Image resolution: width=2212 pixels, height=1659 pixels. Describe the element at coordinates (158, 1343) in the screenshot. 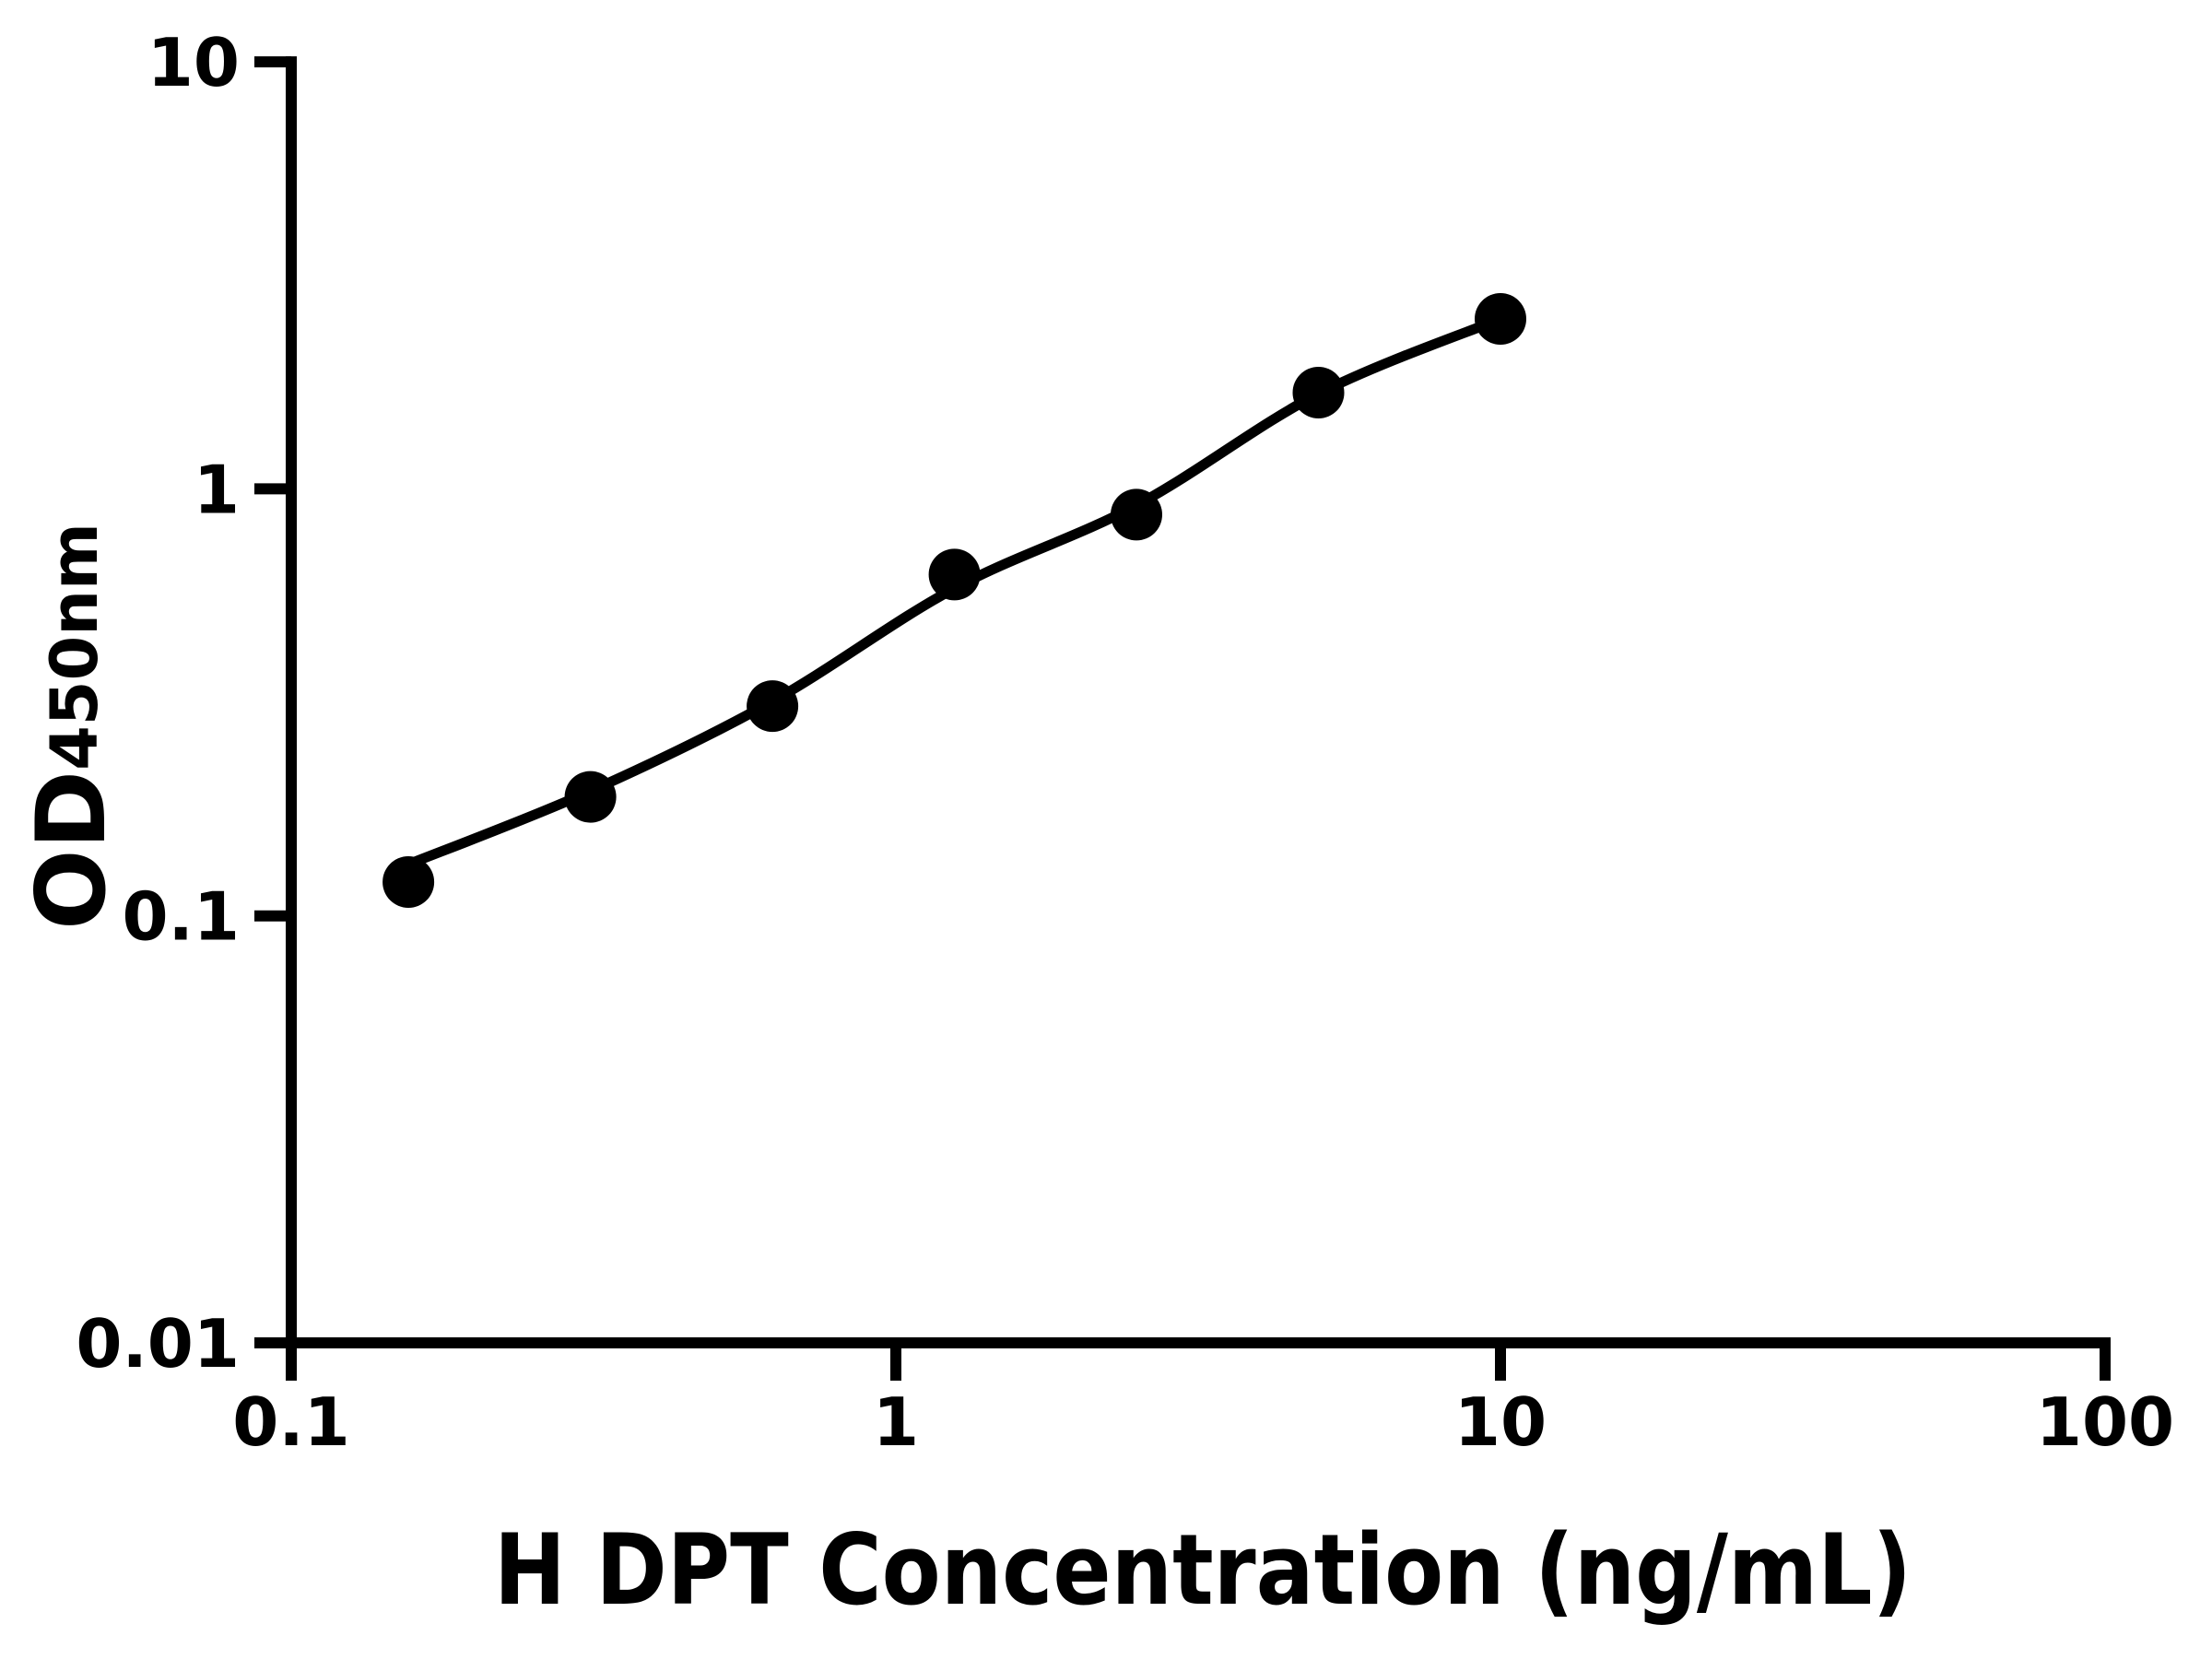

I see `y-tick-label: 0.01` at that location.